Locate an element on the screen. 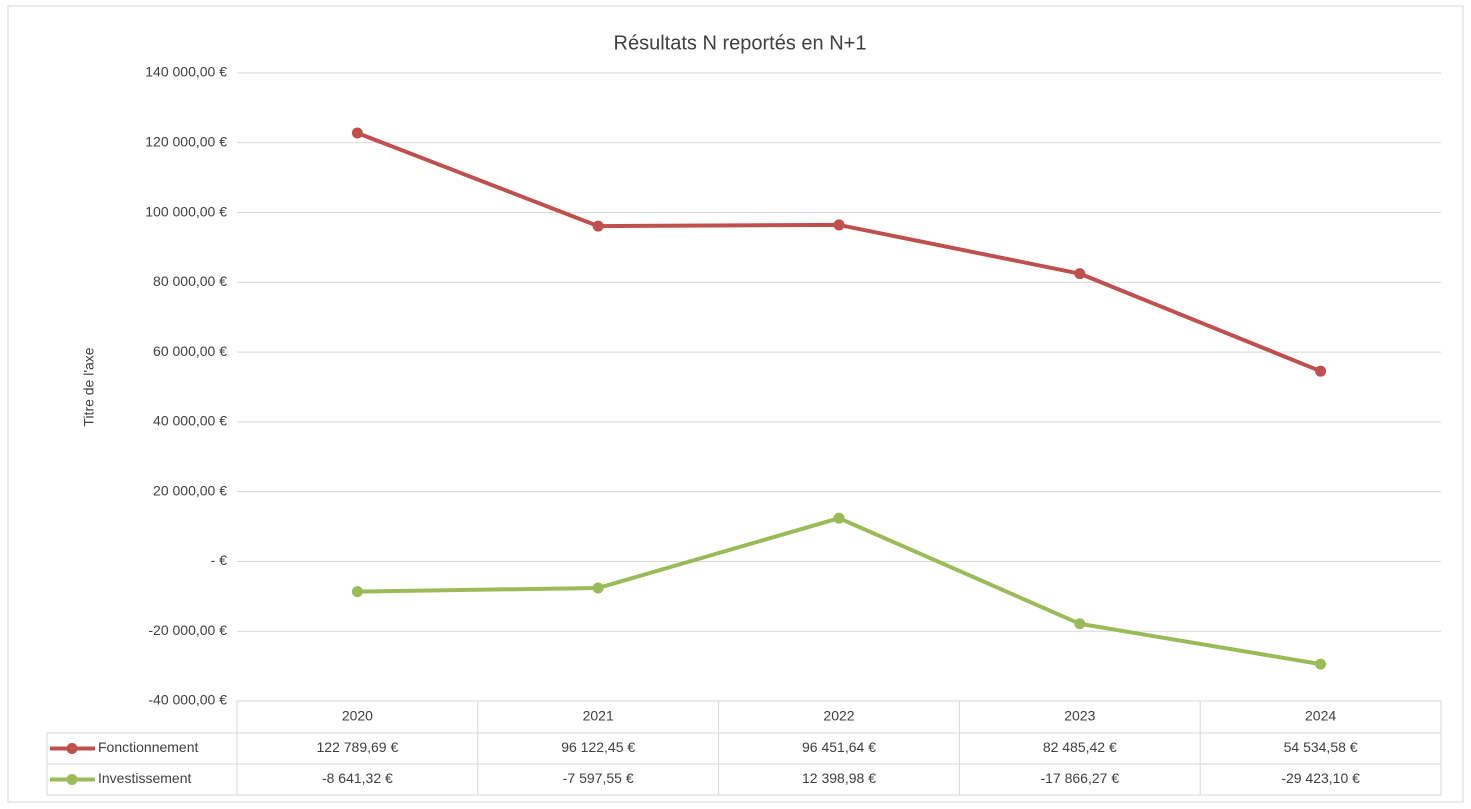 This screenshot has height=809, width=1471. legend-label: Fonctionnement is located at coordinates (148, 747).